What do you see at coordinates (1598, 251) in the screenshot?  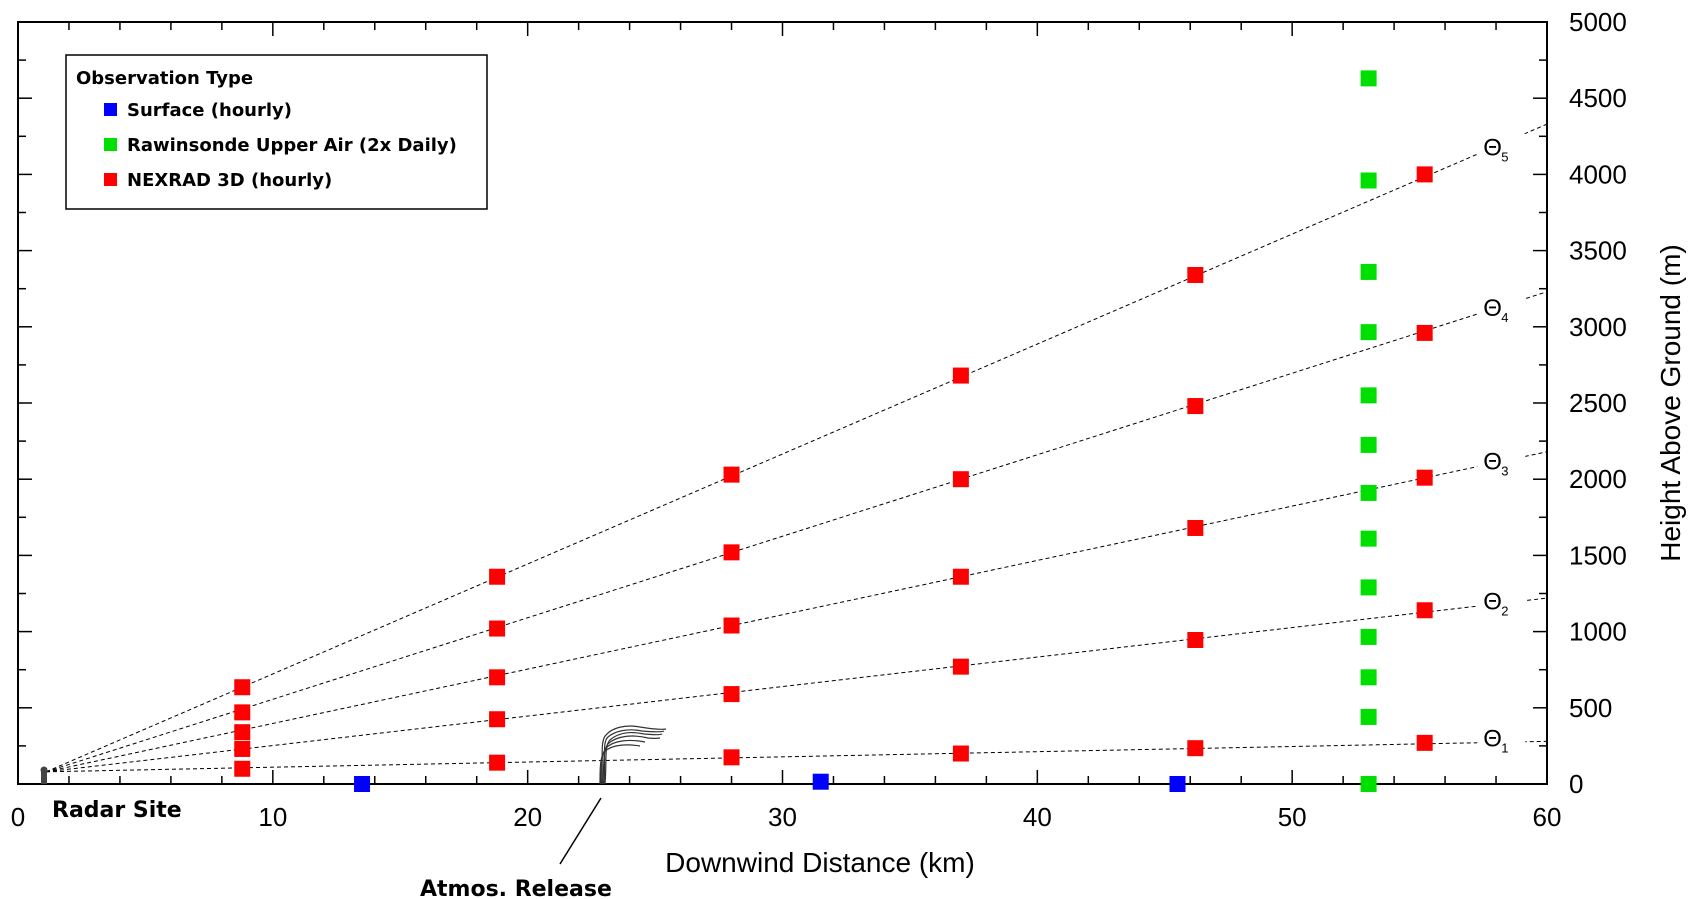 I see `y-tick-label: 3500` at bounding box center [1598, 251].